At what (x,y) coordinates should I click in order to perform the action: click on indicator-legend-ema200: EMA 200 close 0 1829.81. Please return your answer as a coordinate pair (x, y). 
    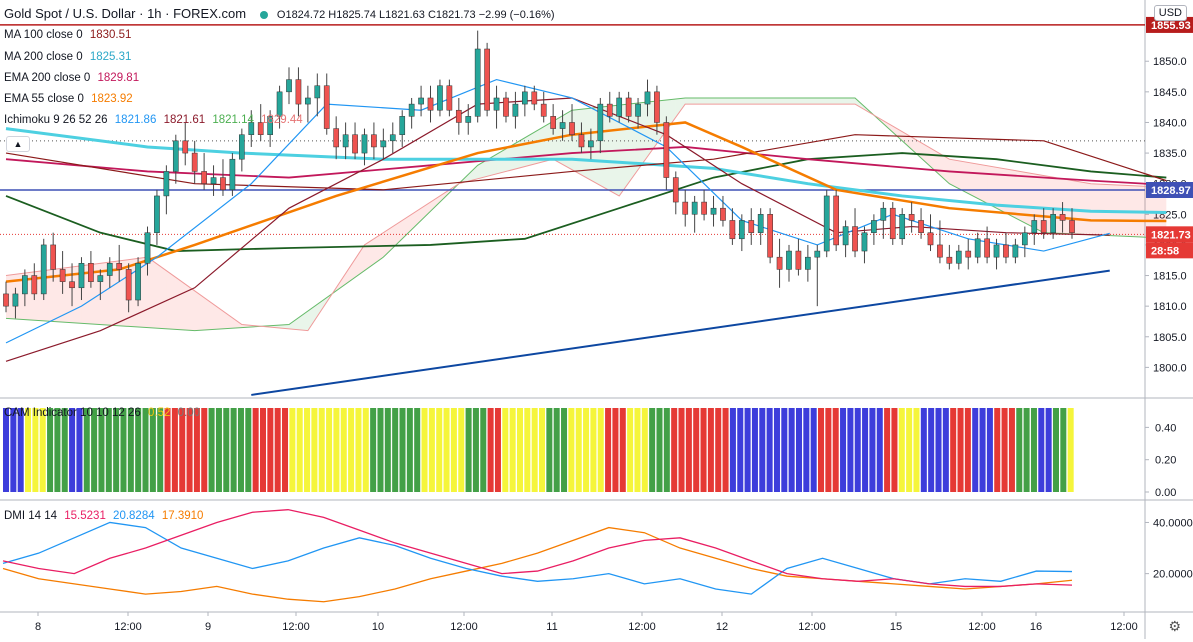
    Looking at the image, I should click on (71, 78).